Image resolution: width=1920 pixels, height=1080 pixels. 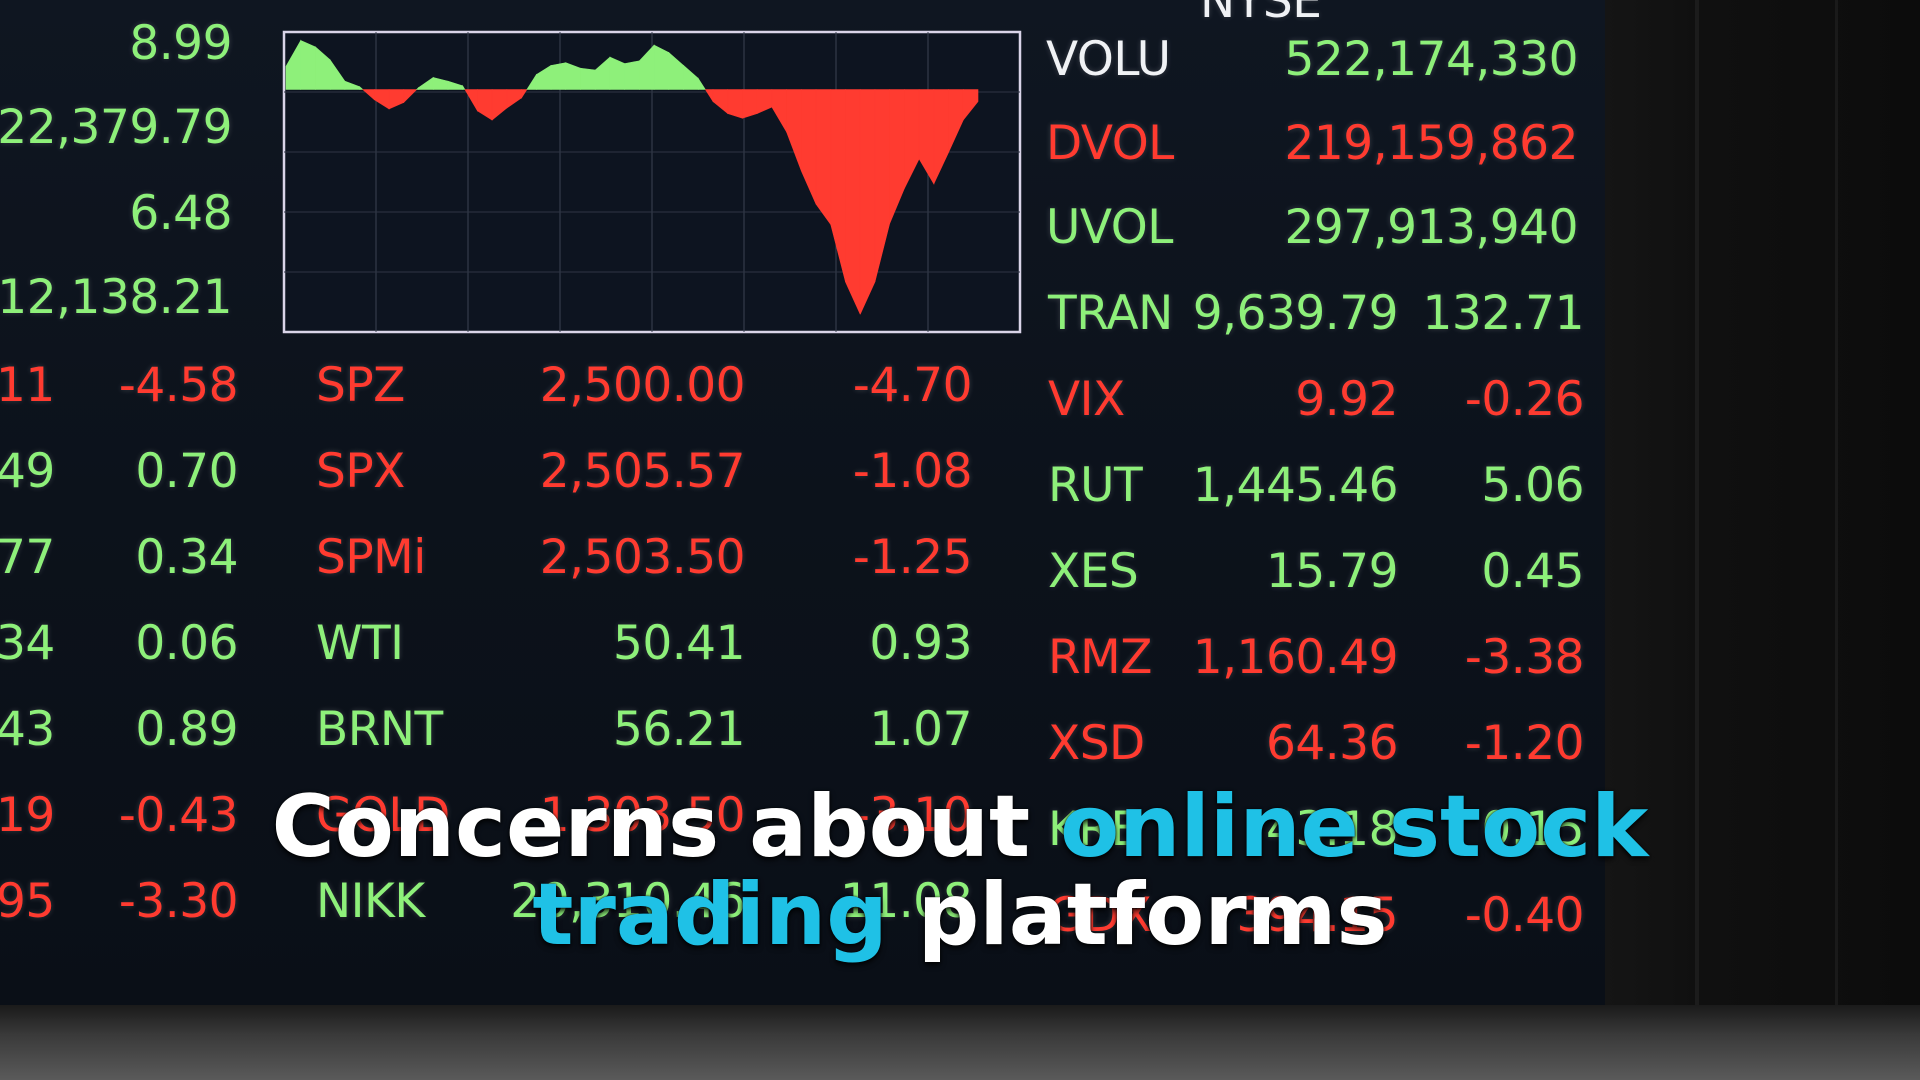 What do you see at coordinates (1524, 743) in the screenshot?
I see `change-xsd: -1.20` at bounding box center [1524, 743].